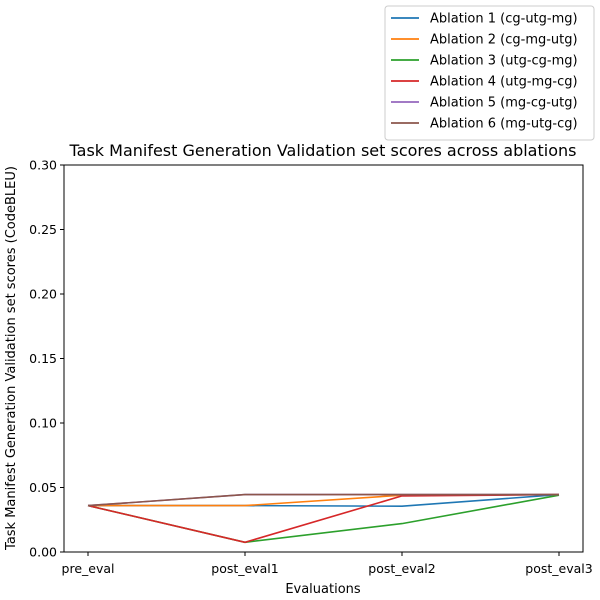 This screenshot has width=600, height=600. Describe the element at coordinates (504, 19) in the screenshot. I see `legend-label: Ablation 1 (cg-utg-mg)` at that location.